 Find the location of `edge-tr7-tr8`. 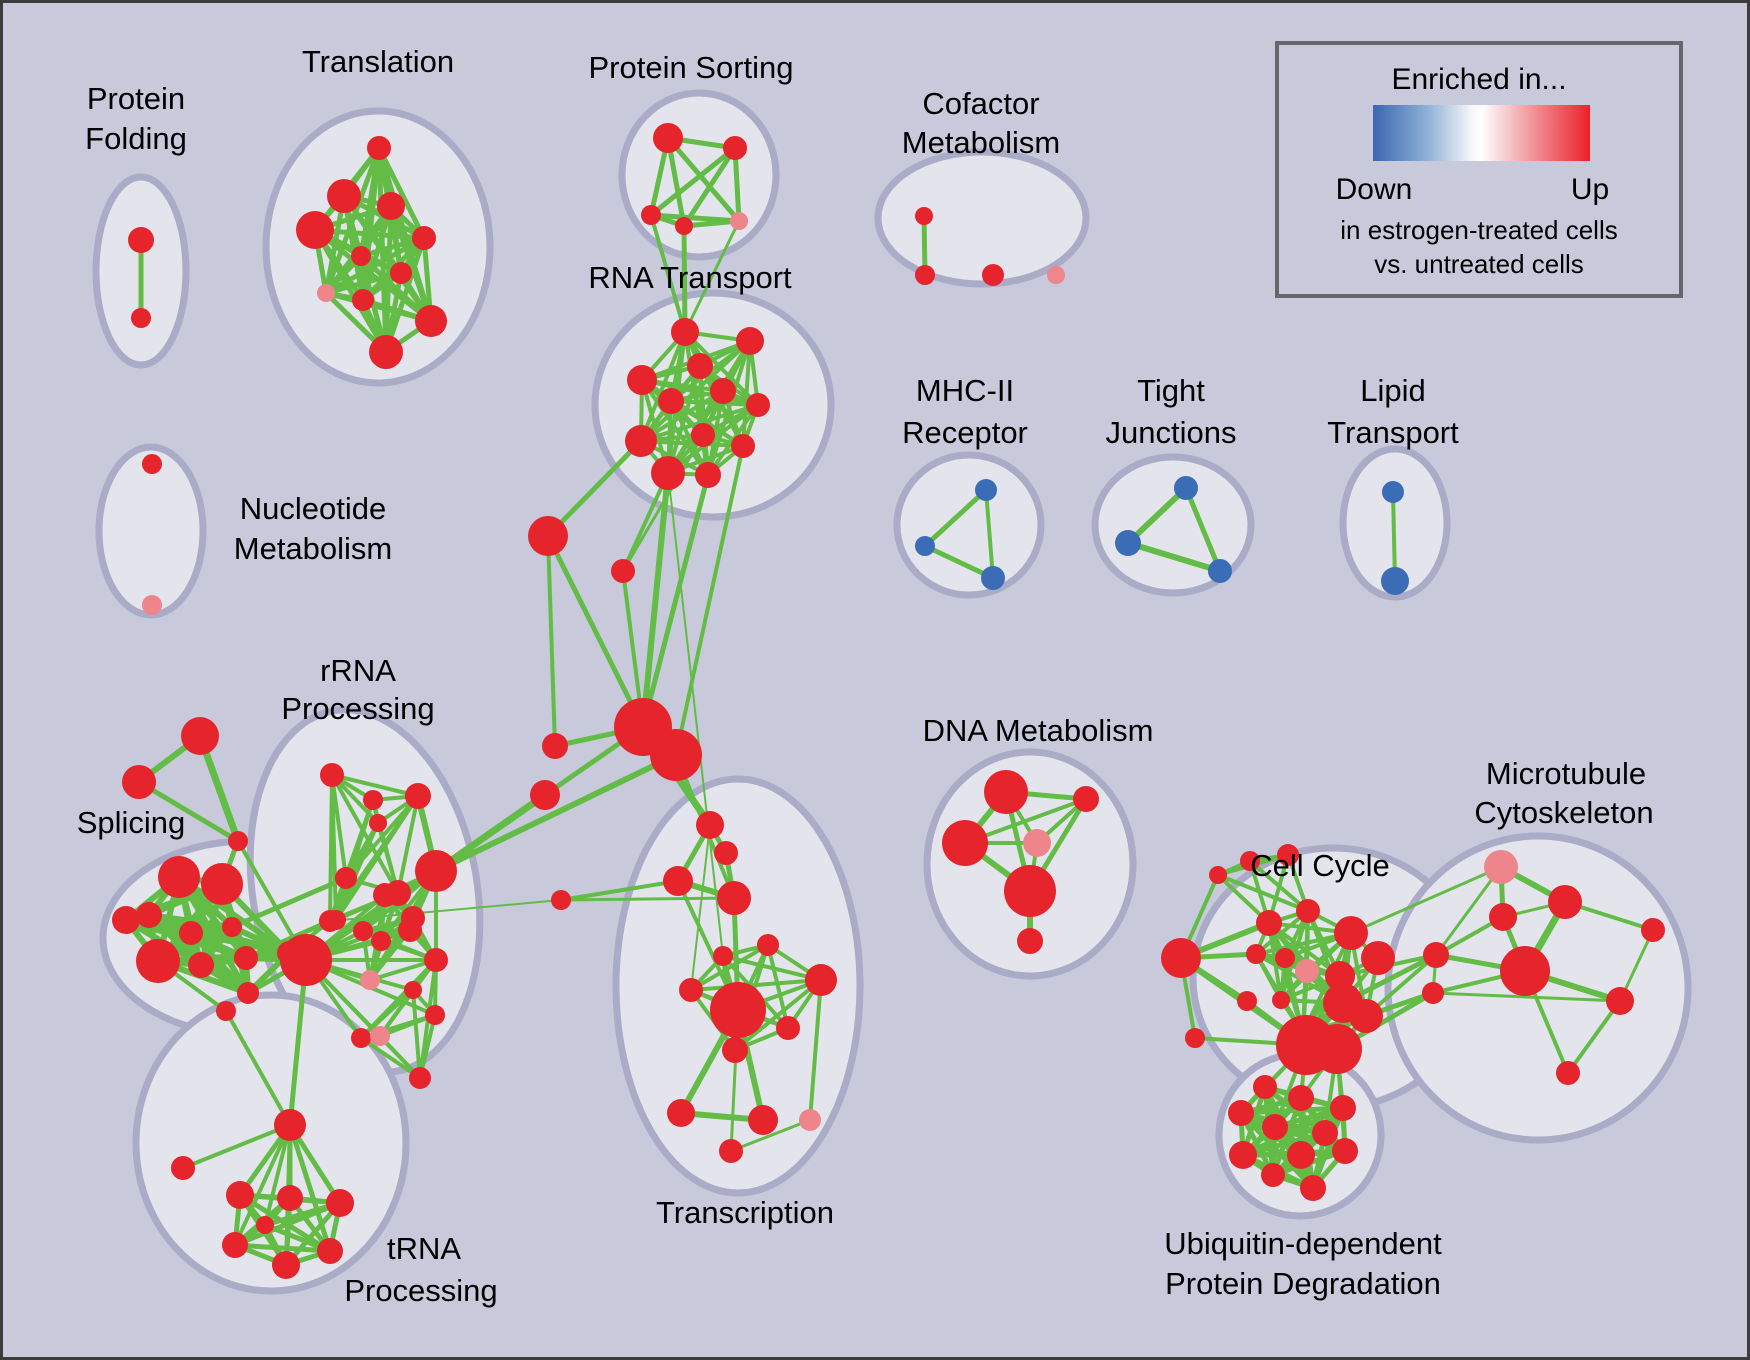

edge-tr7-tr8 is located at coordinates (363, 283).